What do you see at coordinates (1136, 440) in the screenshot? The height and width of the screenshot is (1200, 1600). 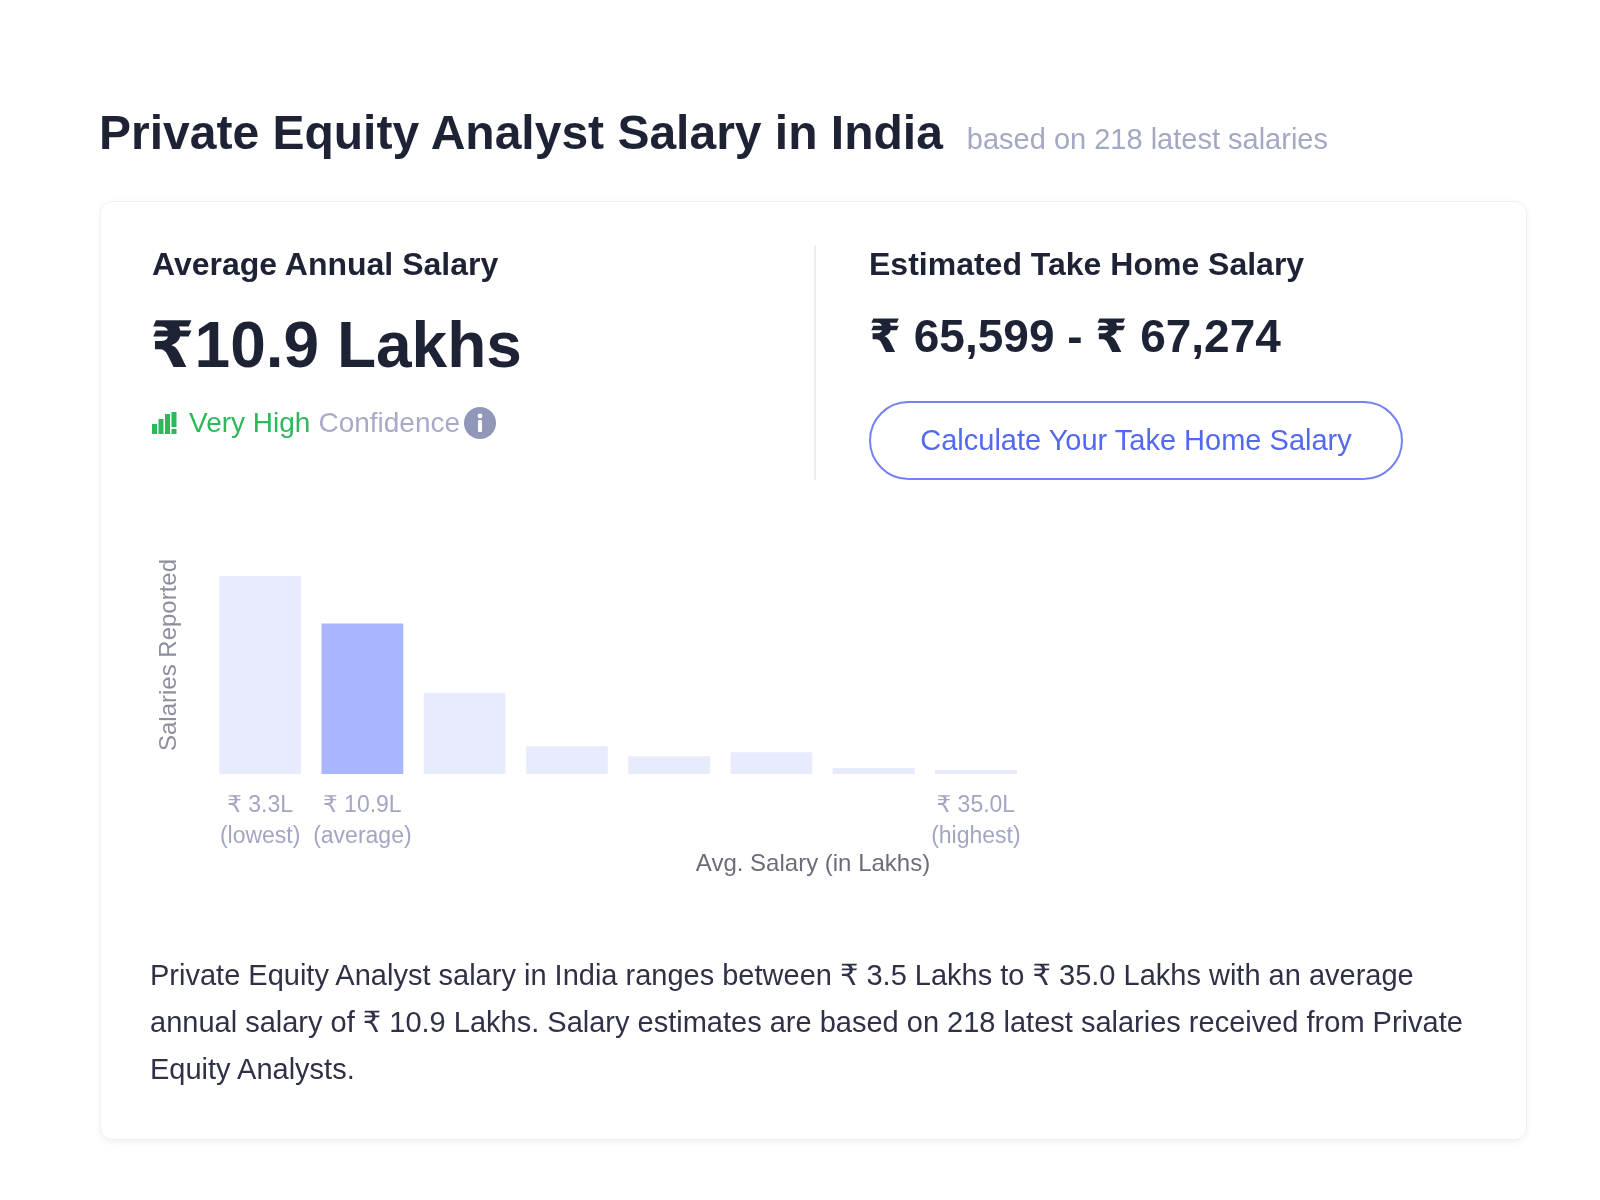 I see `take-home-button: Calculate Your Take Home Salary` at bounding box center [1136, 440].